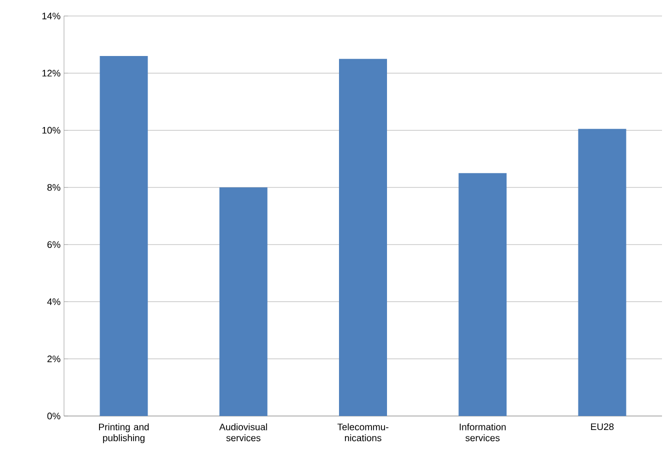 Image resolution: width=672 pixels, height=462 pixels. I want to click on x-tick-label: EU28, so click(602, 426).